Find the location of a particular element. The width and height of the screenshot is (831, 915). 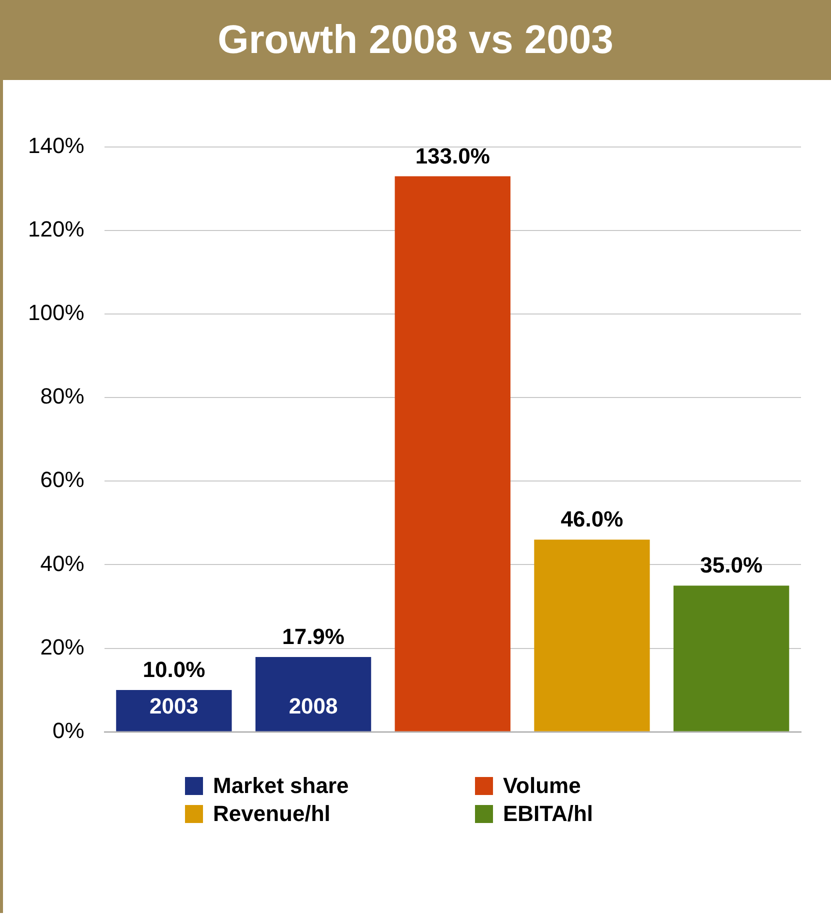

y-tick-label: 140% is located at coordinates (56, 145).